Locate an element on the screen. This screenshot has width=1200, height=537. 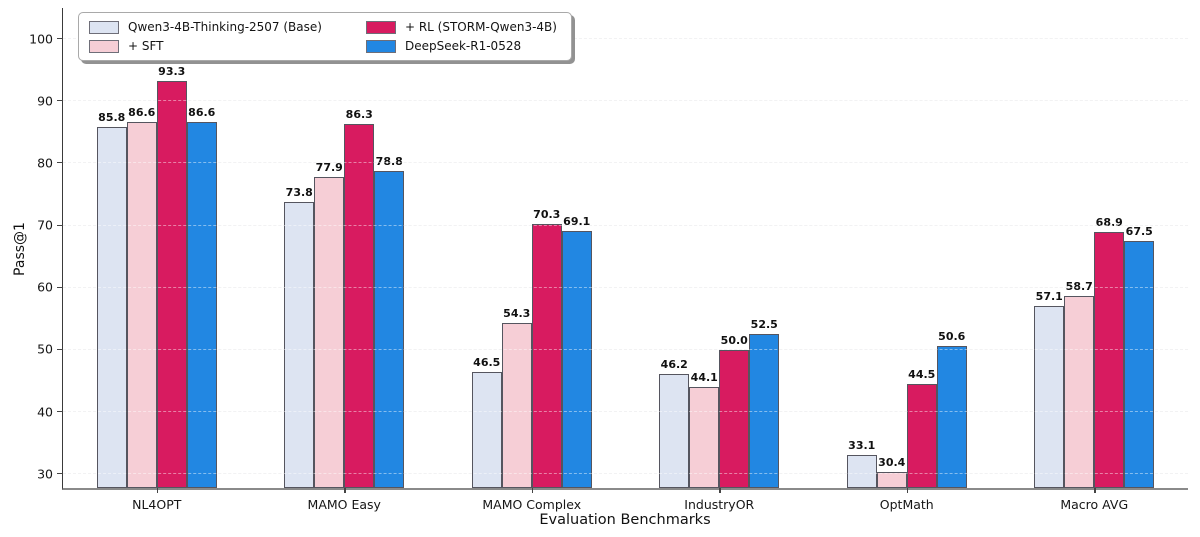
bar-value-label: 52.5 is located at coordinates (764, 325).